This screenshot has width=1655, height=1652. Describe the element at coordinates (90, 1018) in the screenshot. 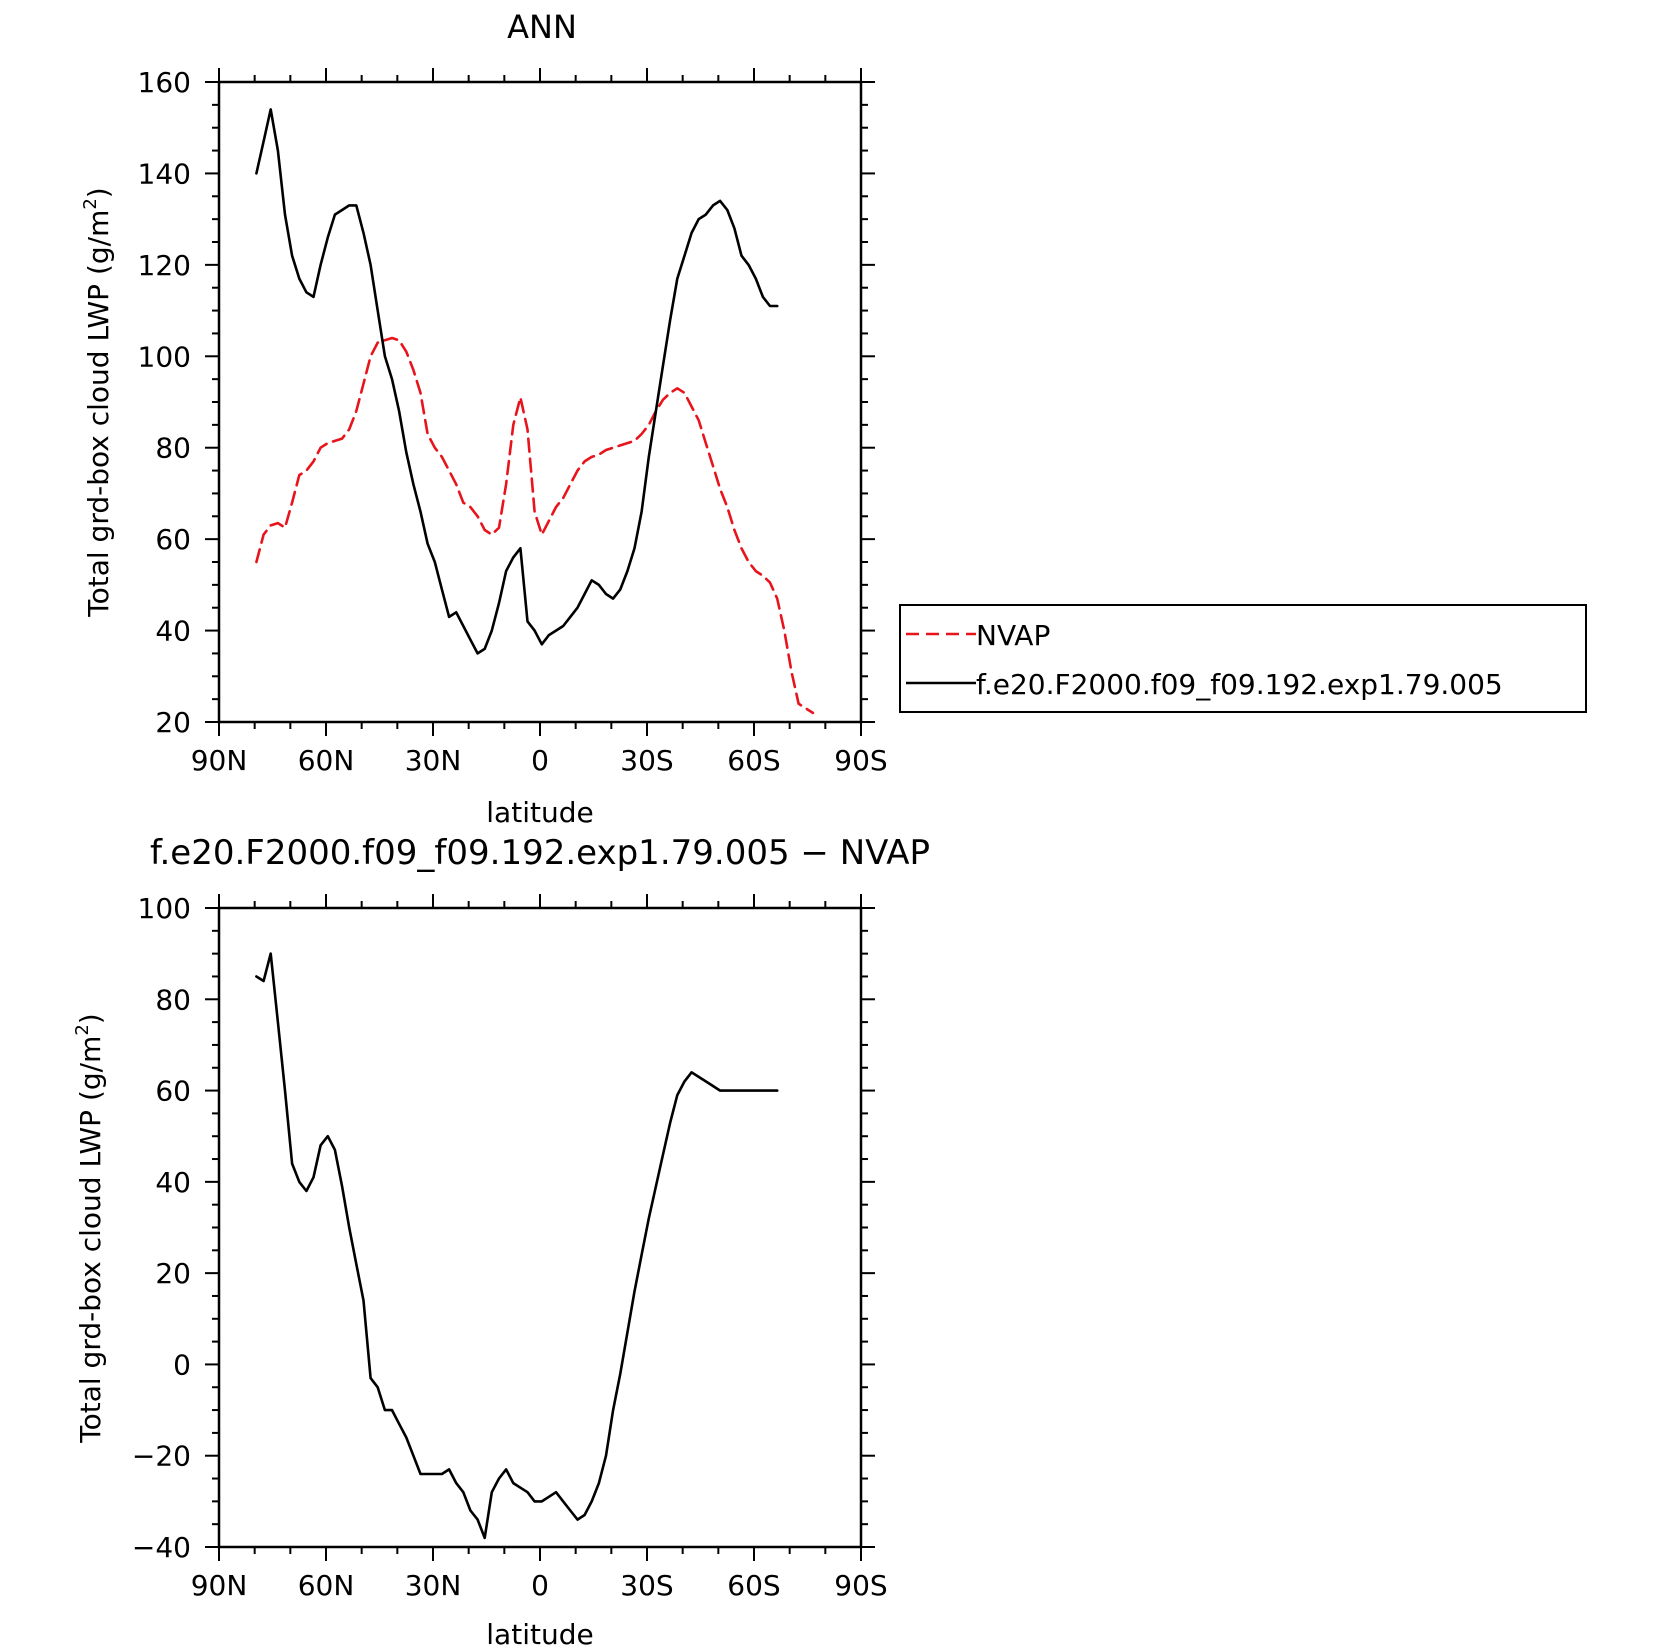

I see `bottom-y-axis-label-close: )` at that location.